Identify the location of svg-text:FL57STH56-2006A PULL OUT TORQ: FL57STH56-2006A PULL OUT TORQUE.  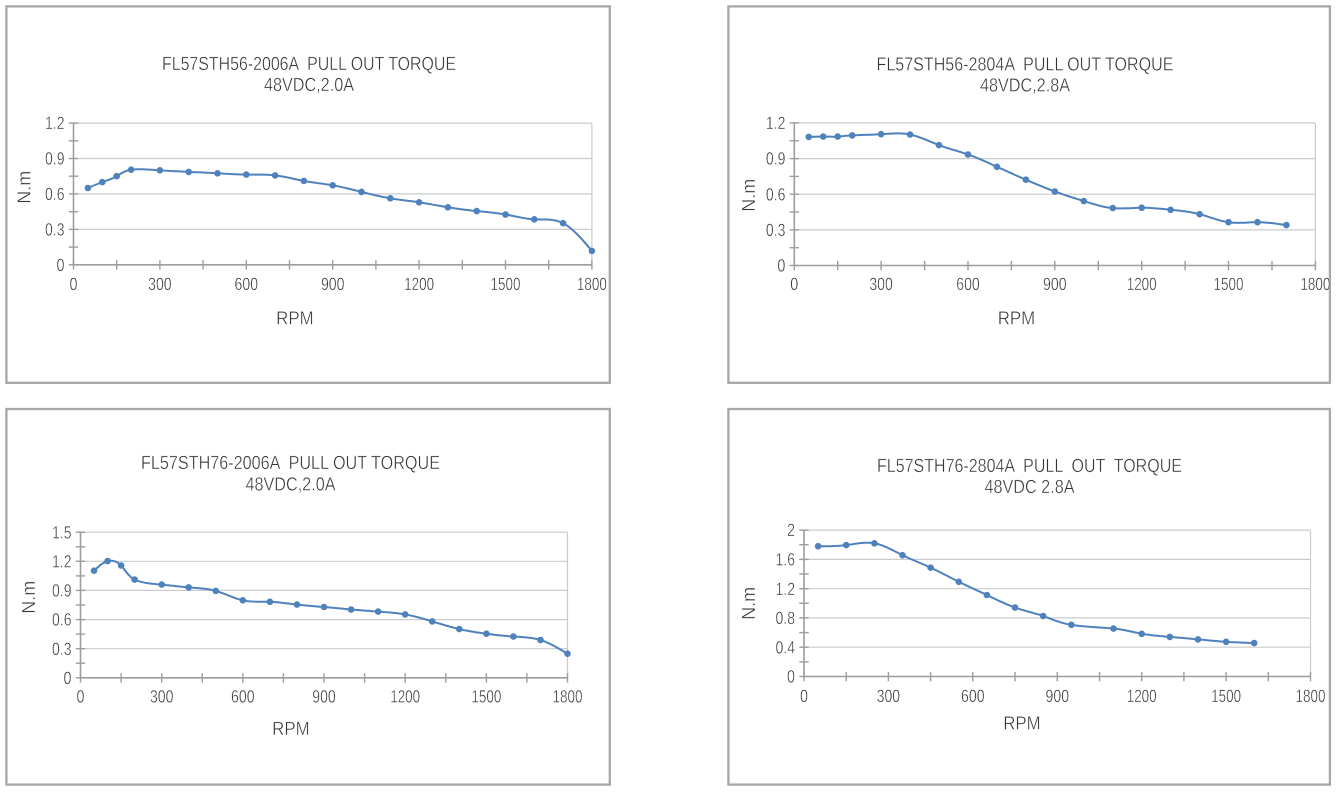
(309, 64).